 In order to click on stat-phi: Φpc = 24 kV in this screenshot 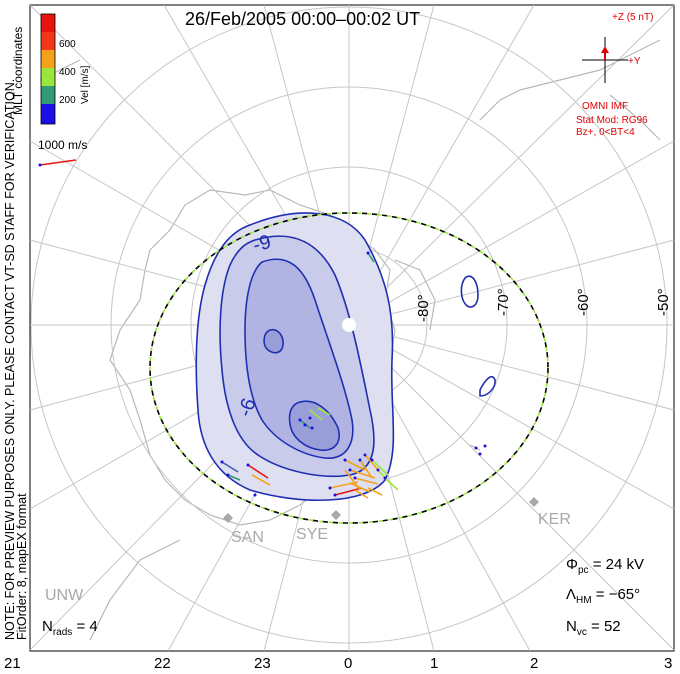, I will do `click(605, 566)`.